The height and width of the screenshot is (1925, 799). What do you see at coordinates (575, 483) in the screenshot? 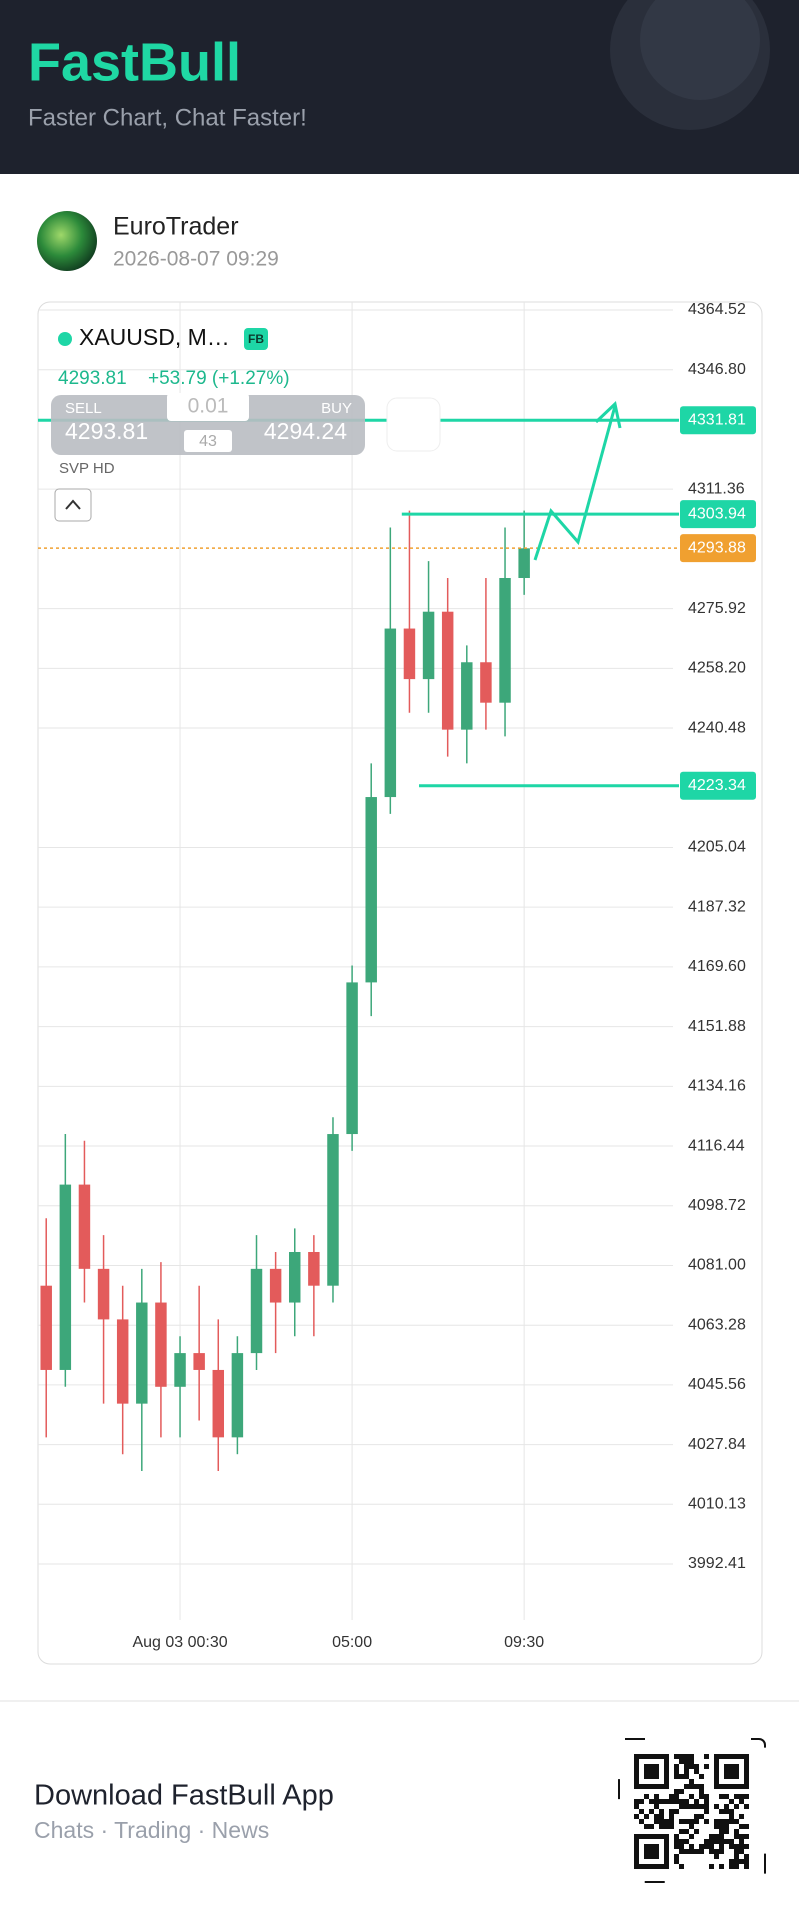
I see `drawing-arrow` at bounding box center [575, 483].